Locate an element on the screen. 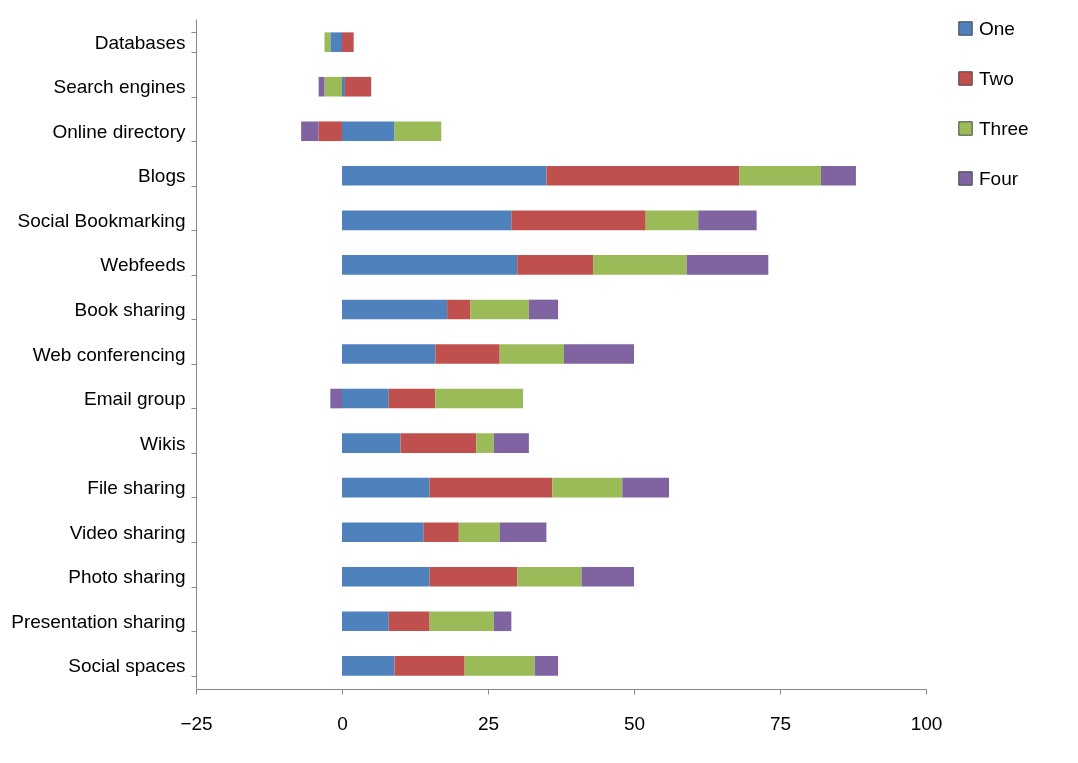  x-tick-label: 75 is located at coordinates (780, 723).